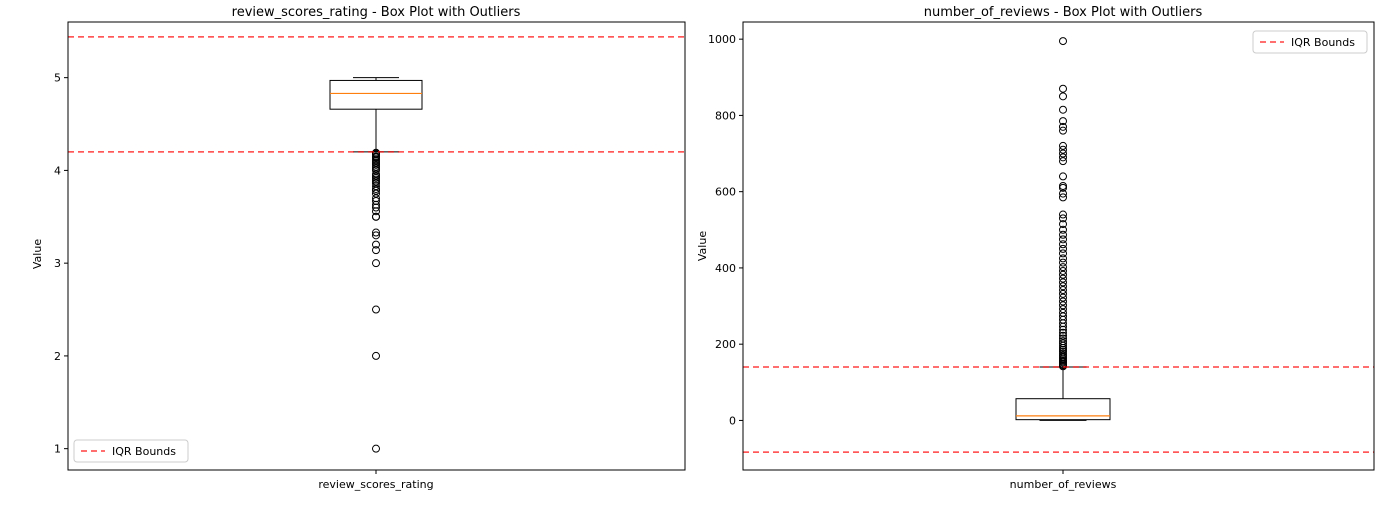 The width and height of the screenshot is (1384, 508). I want to click on y-tick-label: 3, so click(57, 263).